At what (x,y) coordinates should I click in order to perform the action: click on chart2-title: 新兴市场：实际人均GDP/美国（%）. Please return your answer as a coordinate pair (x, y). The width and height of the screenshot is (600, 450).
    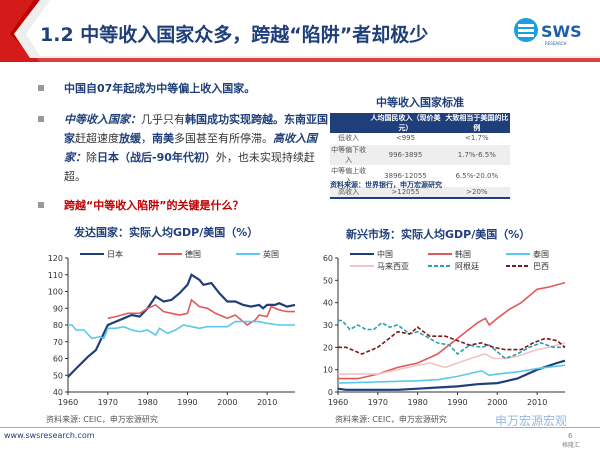
    Looking at the image, I should click on (438, 234).